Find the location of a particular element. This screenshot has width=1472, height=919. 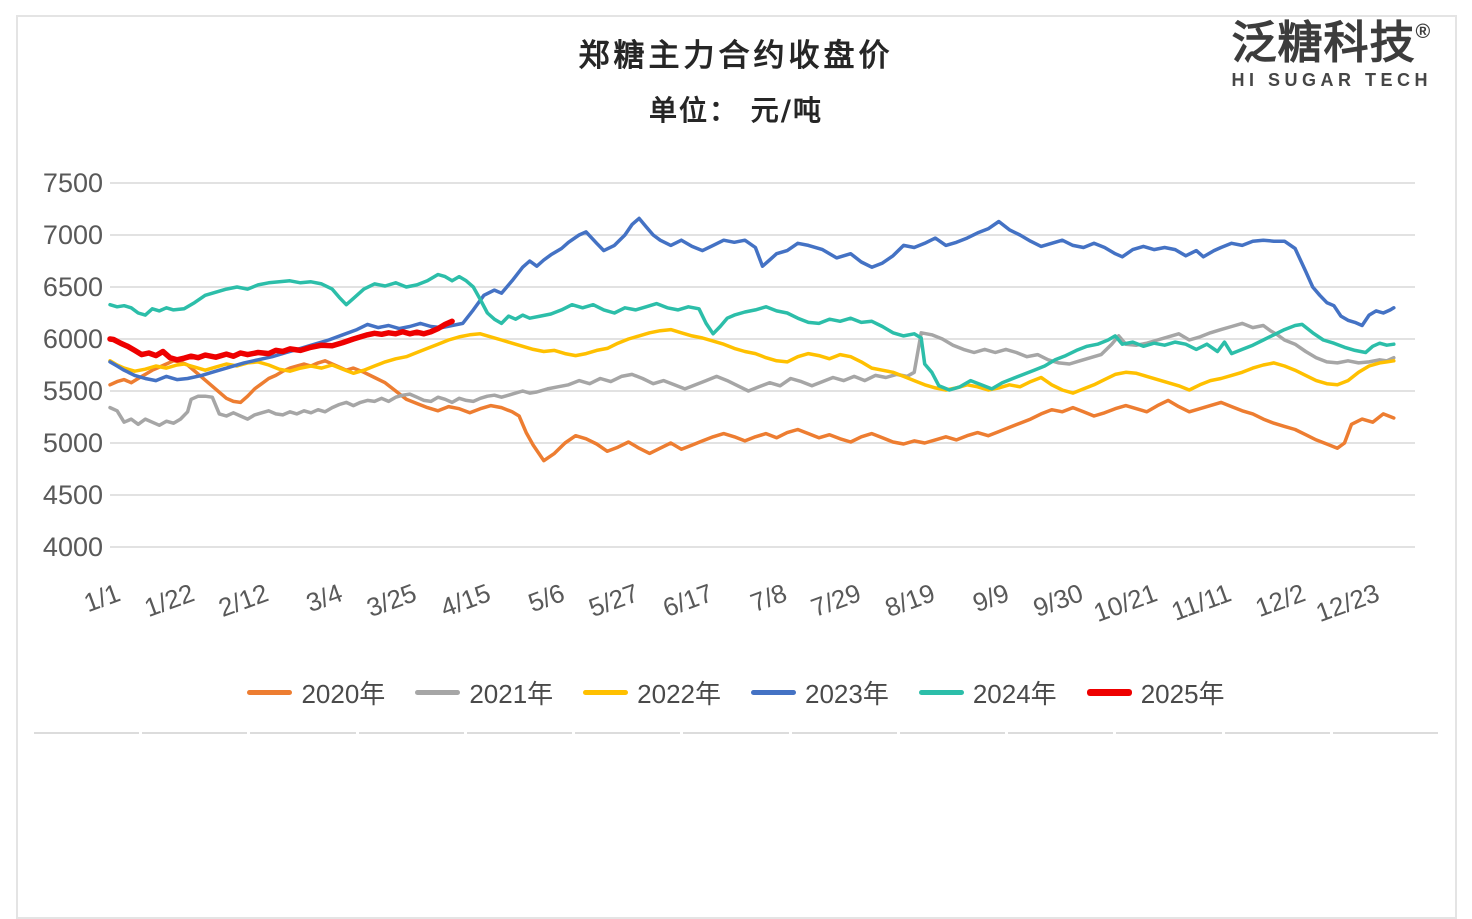

x-axis-label: 9/9 is located at coordinates (991, 597).